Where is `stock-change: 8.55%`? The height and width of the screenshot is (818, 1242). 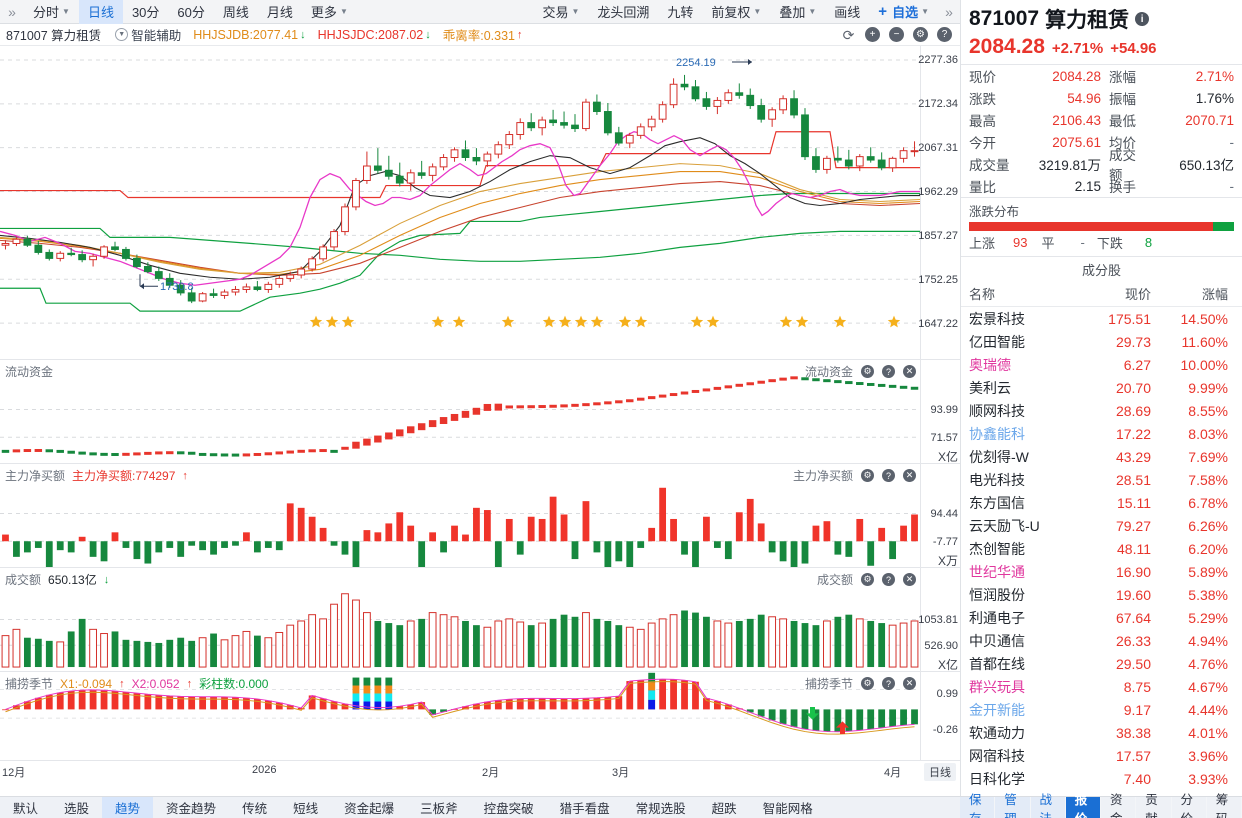
stock-change: 8.55% is located at coordinates (1208, 410).